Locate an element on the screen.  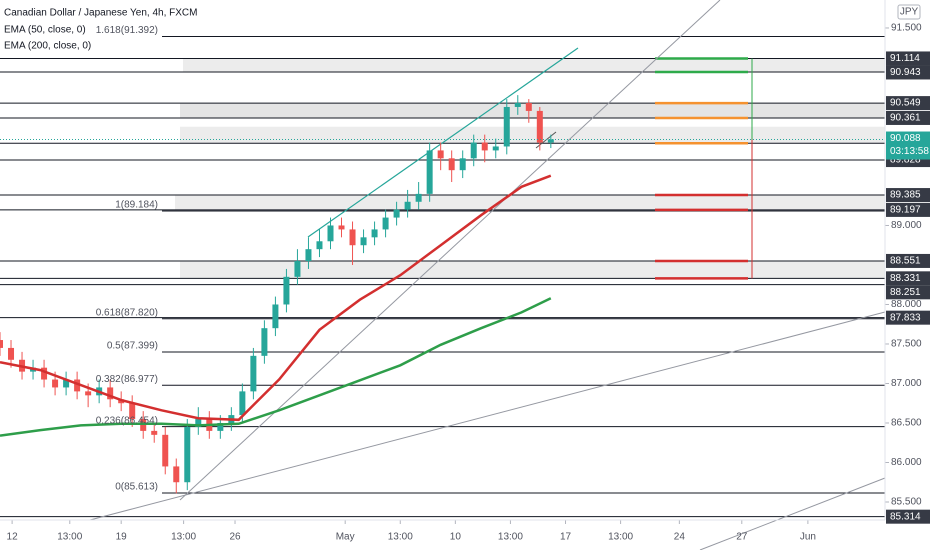
x-tick-label: Jun is located at coordinates (808, 537).